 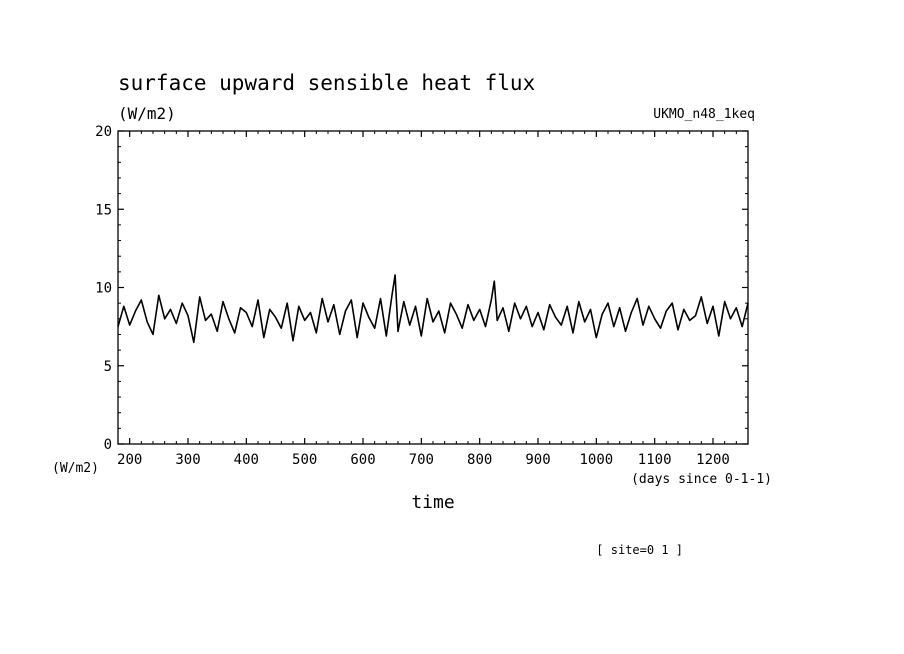 I want to click on y-tick-label: 15, so click(x=103, y=210).